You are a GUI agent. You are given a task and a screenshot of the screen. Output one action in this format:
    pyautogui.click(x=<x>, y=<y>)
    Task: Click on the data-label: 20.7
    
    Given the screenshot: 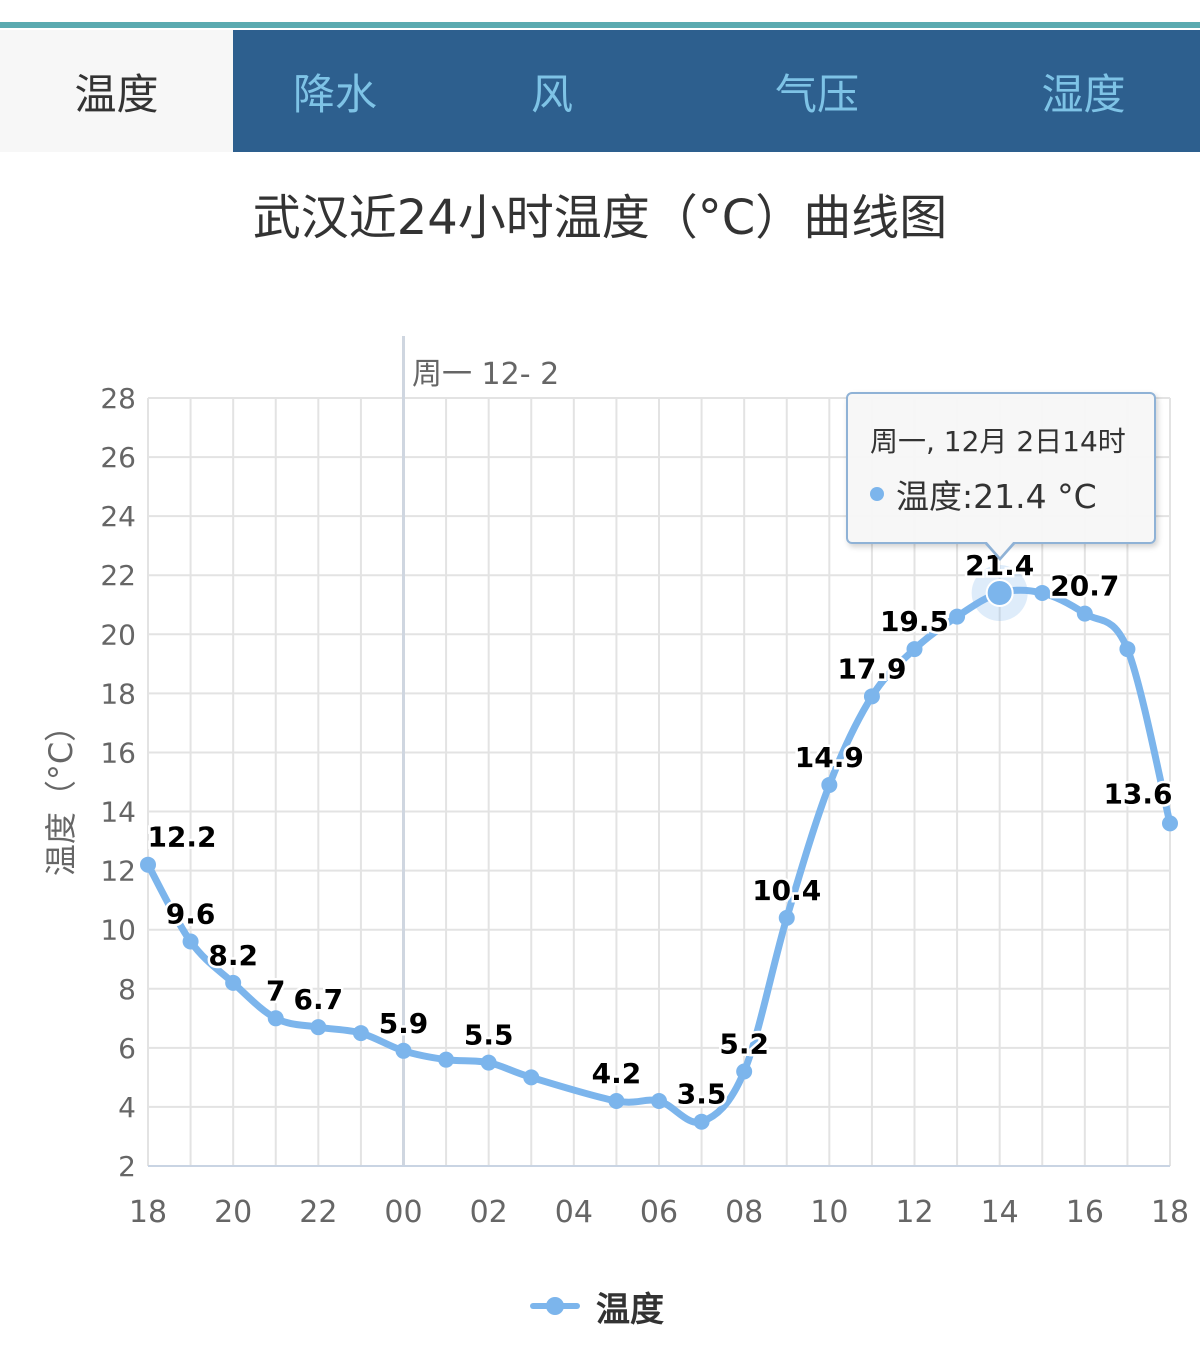 What is the action you would take?
    pyautogui.click(x=1084, y=586)
    